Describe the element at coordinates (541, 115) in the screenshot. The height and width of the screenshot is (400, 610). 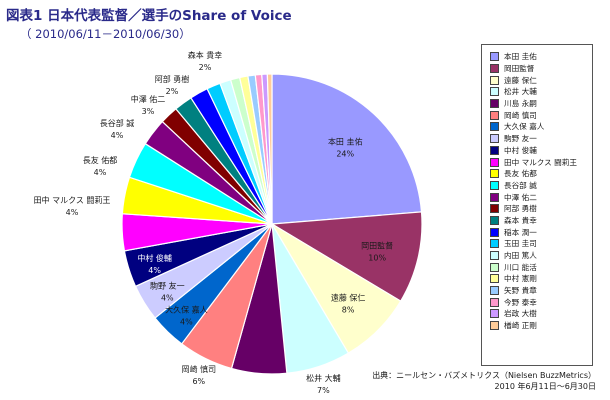
I see `legend-item: 岡崎 慎司` at that location.